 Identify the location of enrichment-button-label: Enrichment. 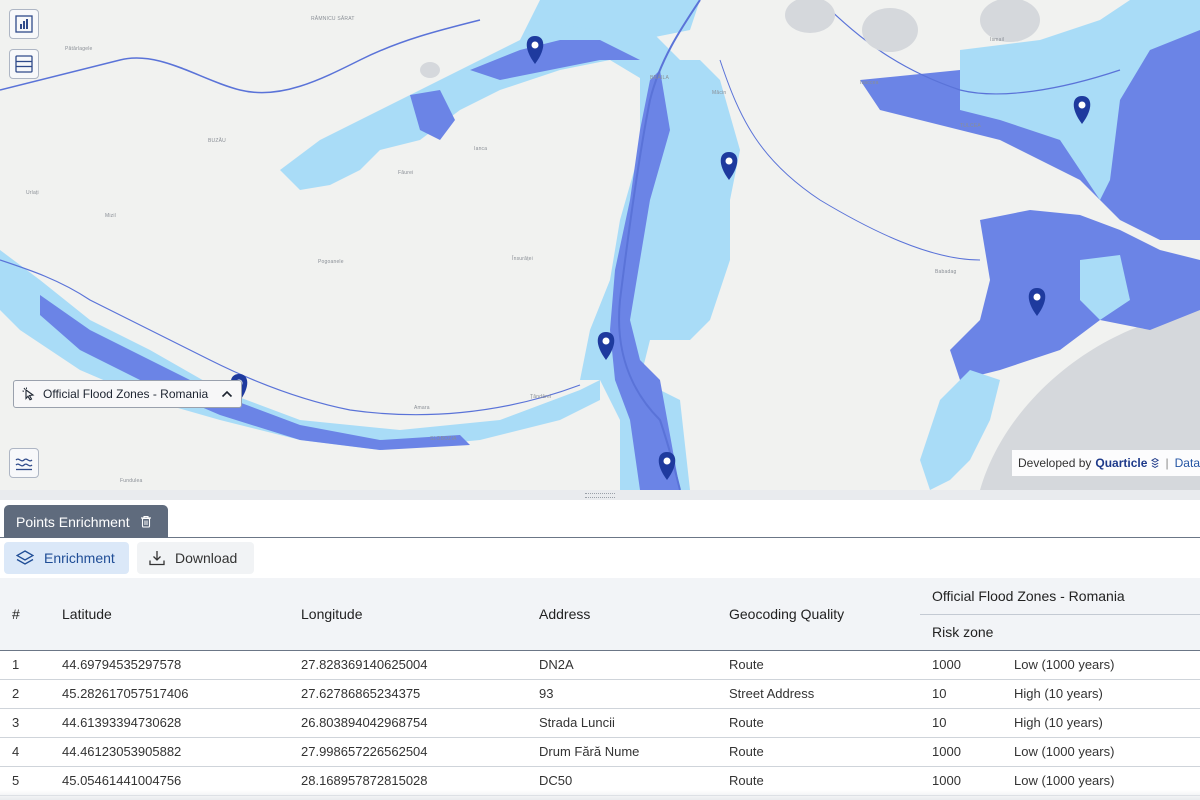
(79, 558).